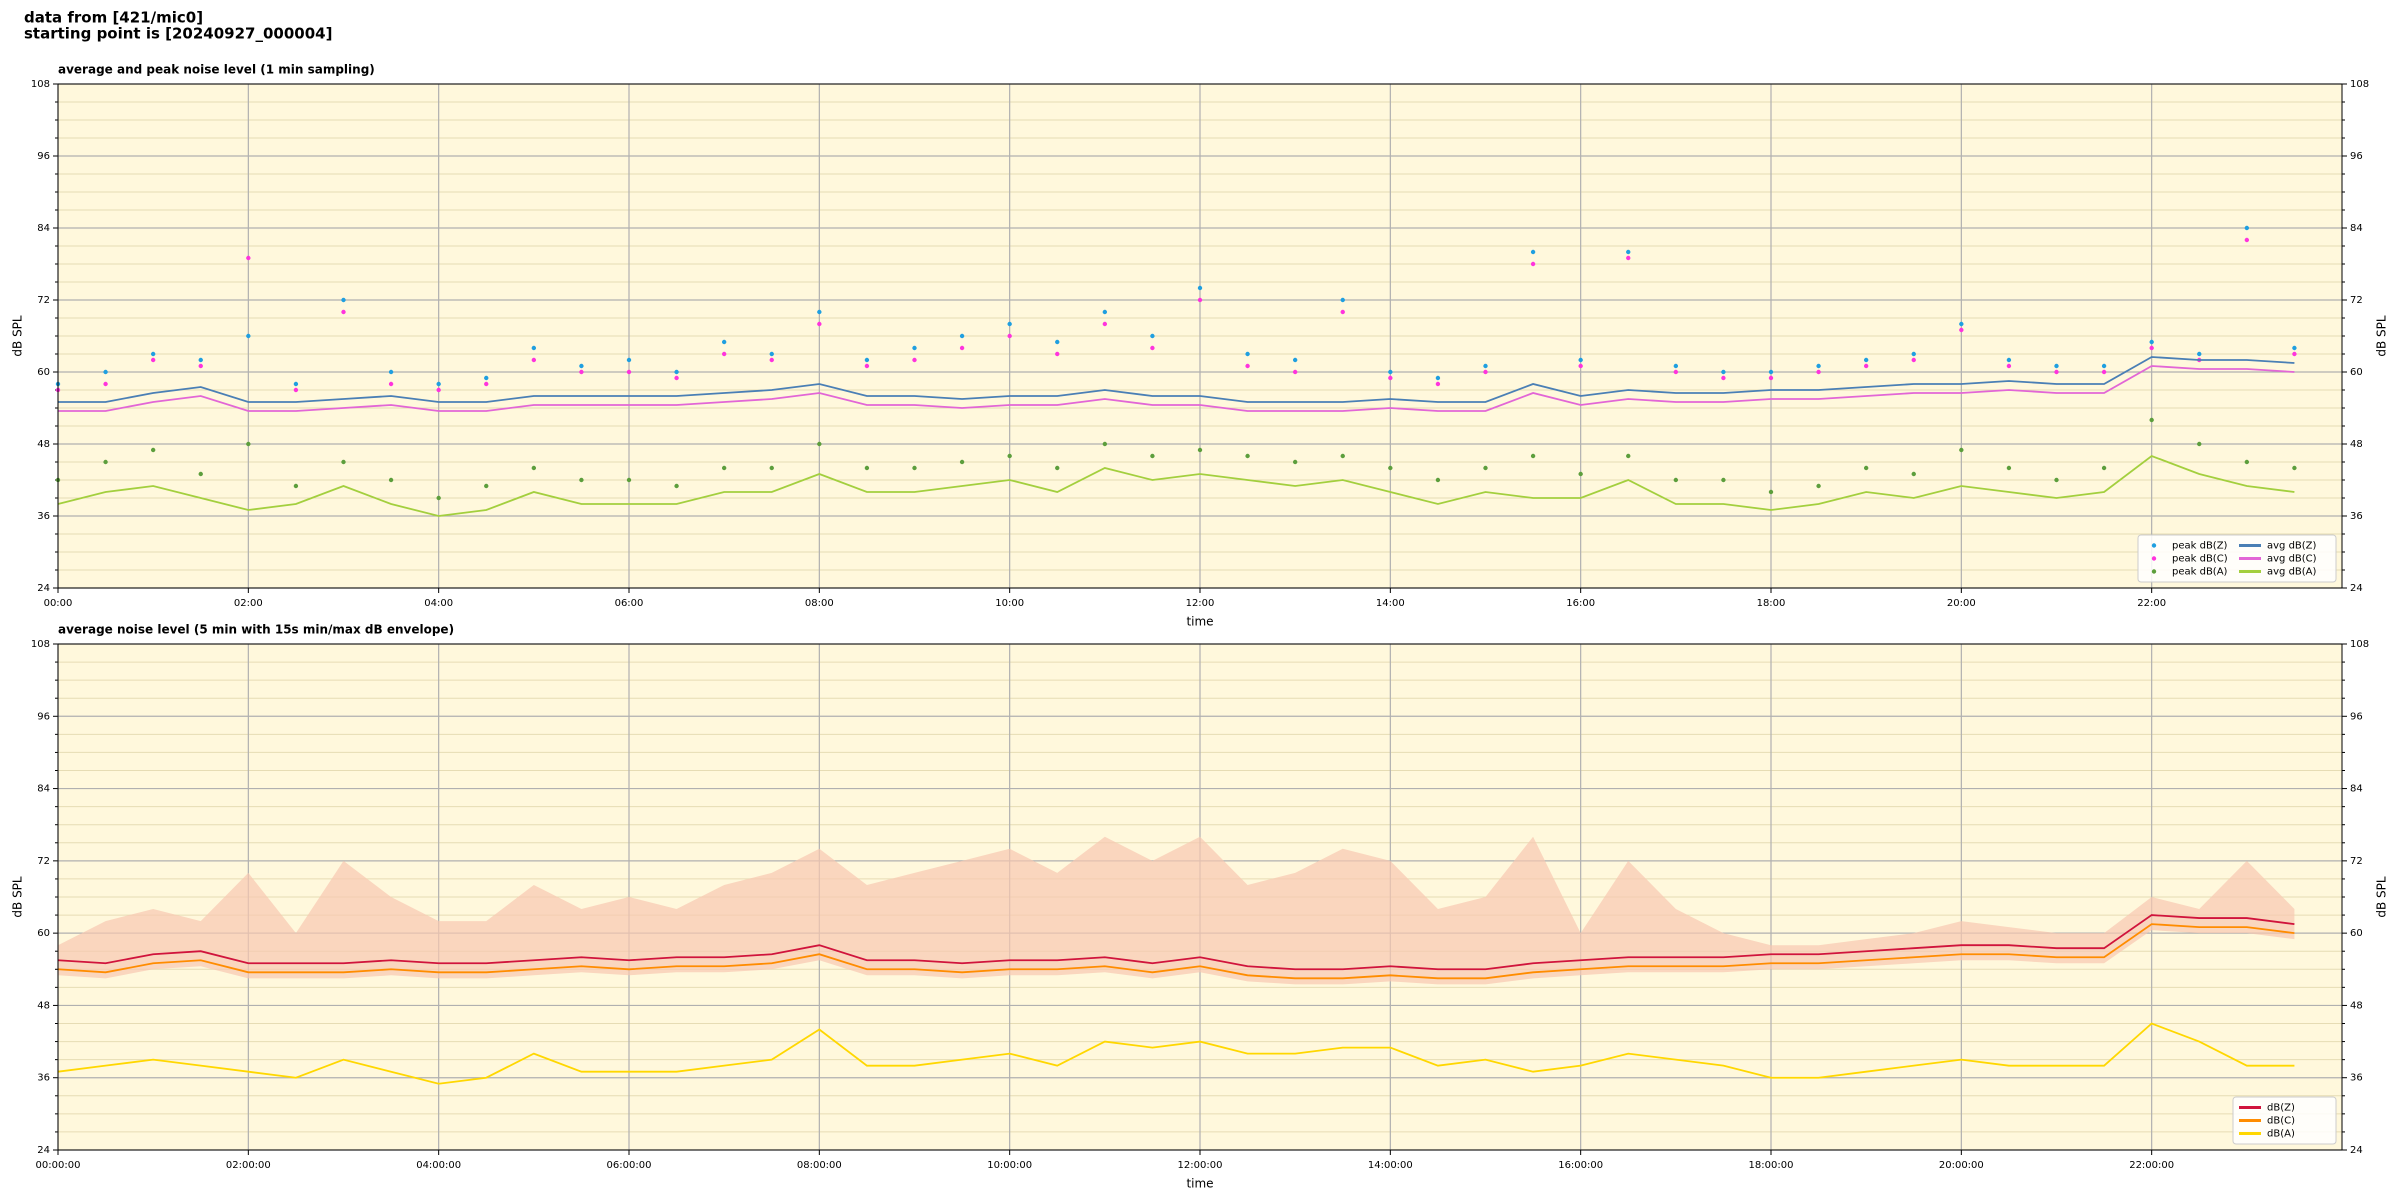  I want to click on x-tick-label: 00:00, so click(58, 603).